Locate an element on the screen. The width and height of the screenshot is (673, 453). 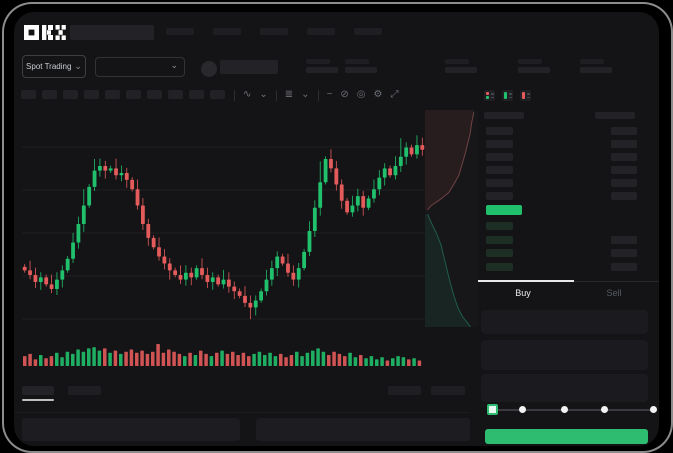
tab-sell: Sell is located at coordinates (614, 293).